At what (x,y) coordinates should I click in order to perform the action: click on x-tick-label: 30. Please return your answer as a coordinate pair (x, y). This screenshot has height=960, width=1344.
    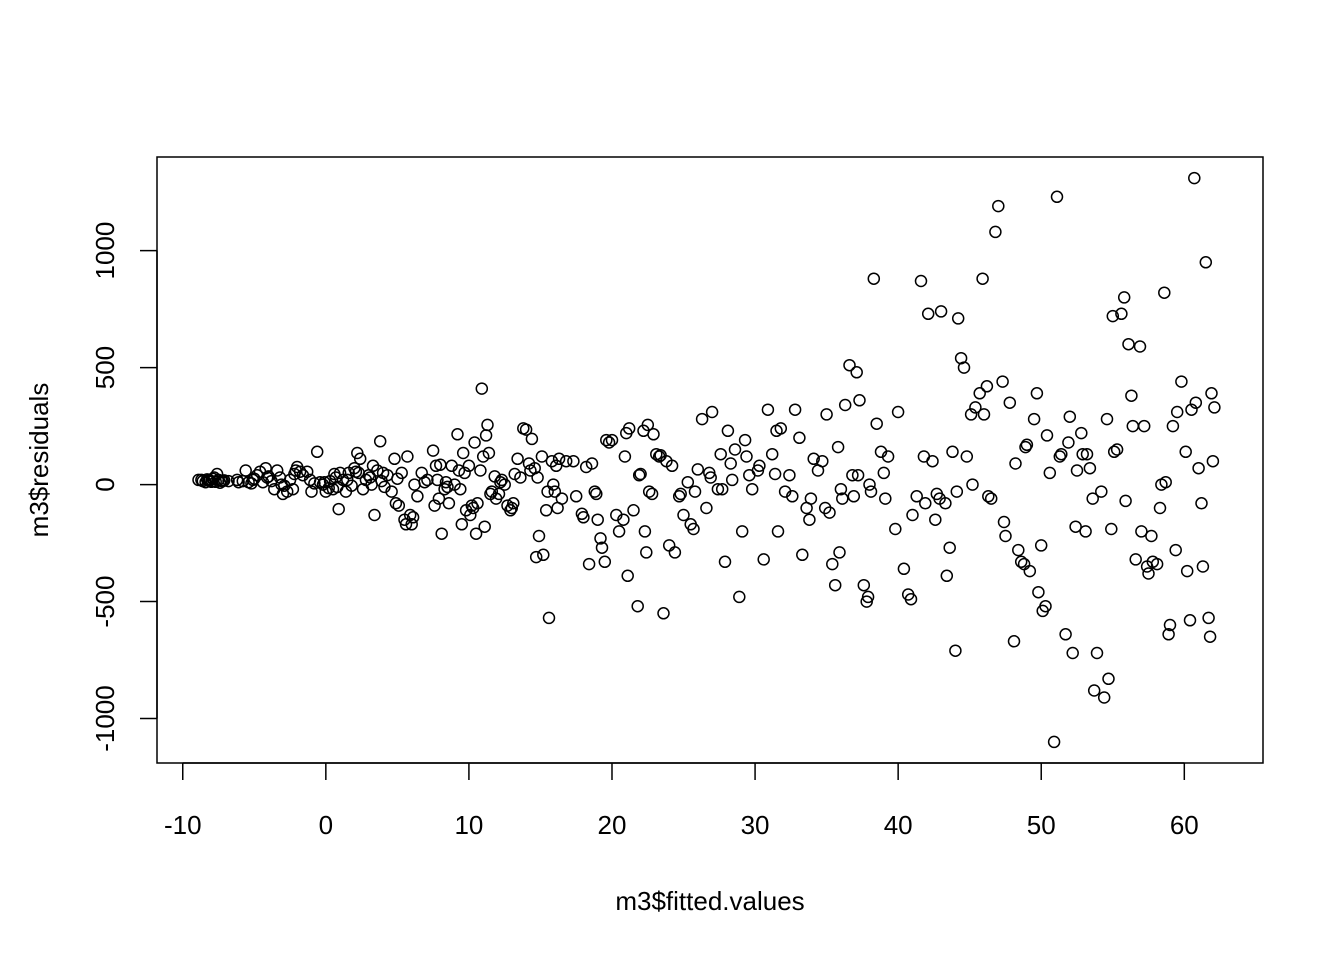
    Looking at the image, I should click on (755, 825).